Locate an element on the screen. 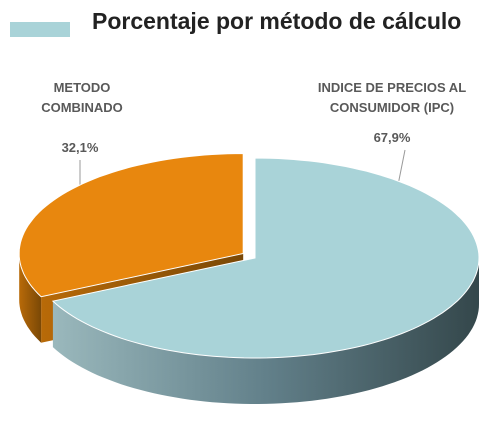 This screenshot has height=424, width=488. value-label: 67,9% is located at coordinates (392, 137).